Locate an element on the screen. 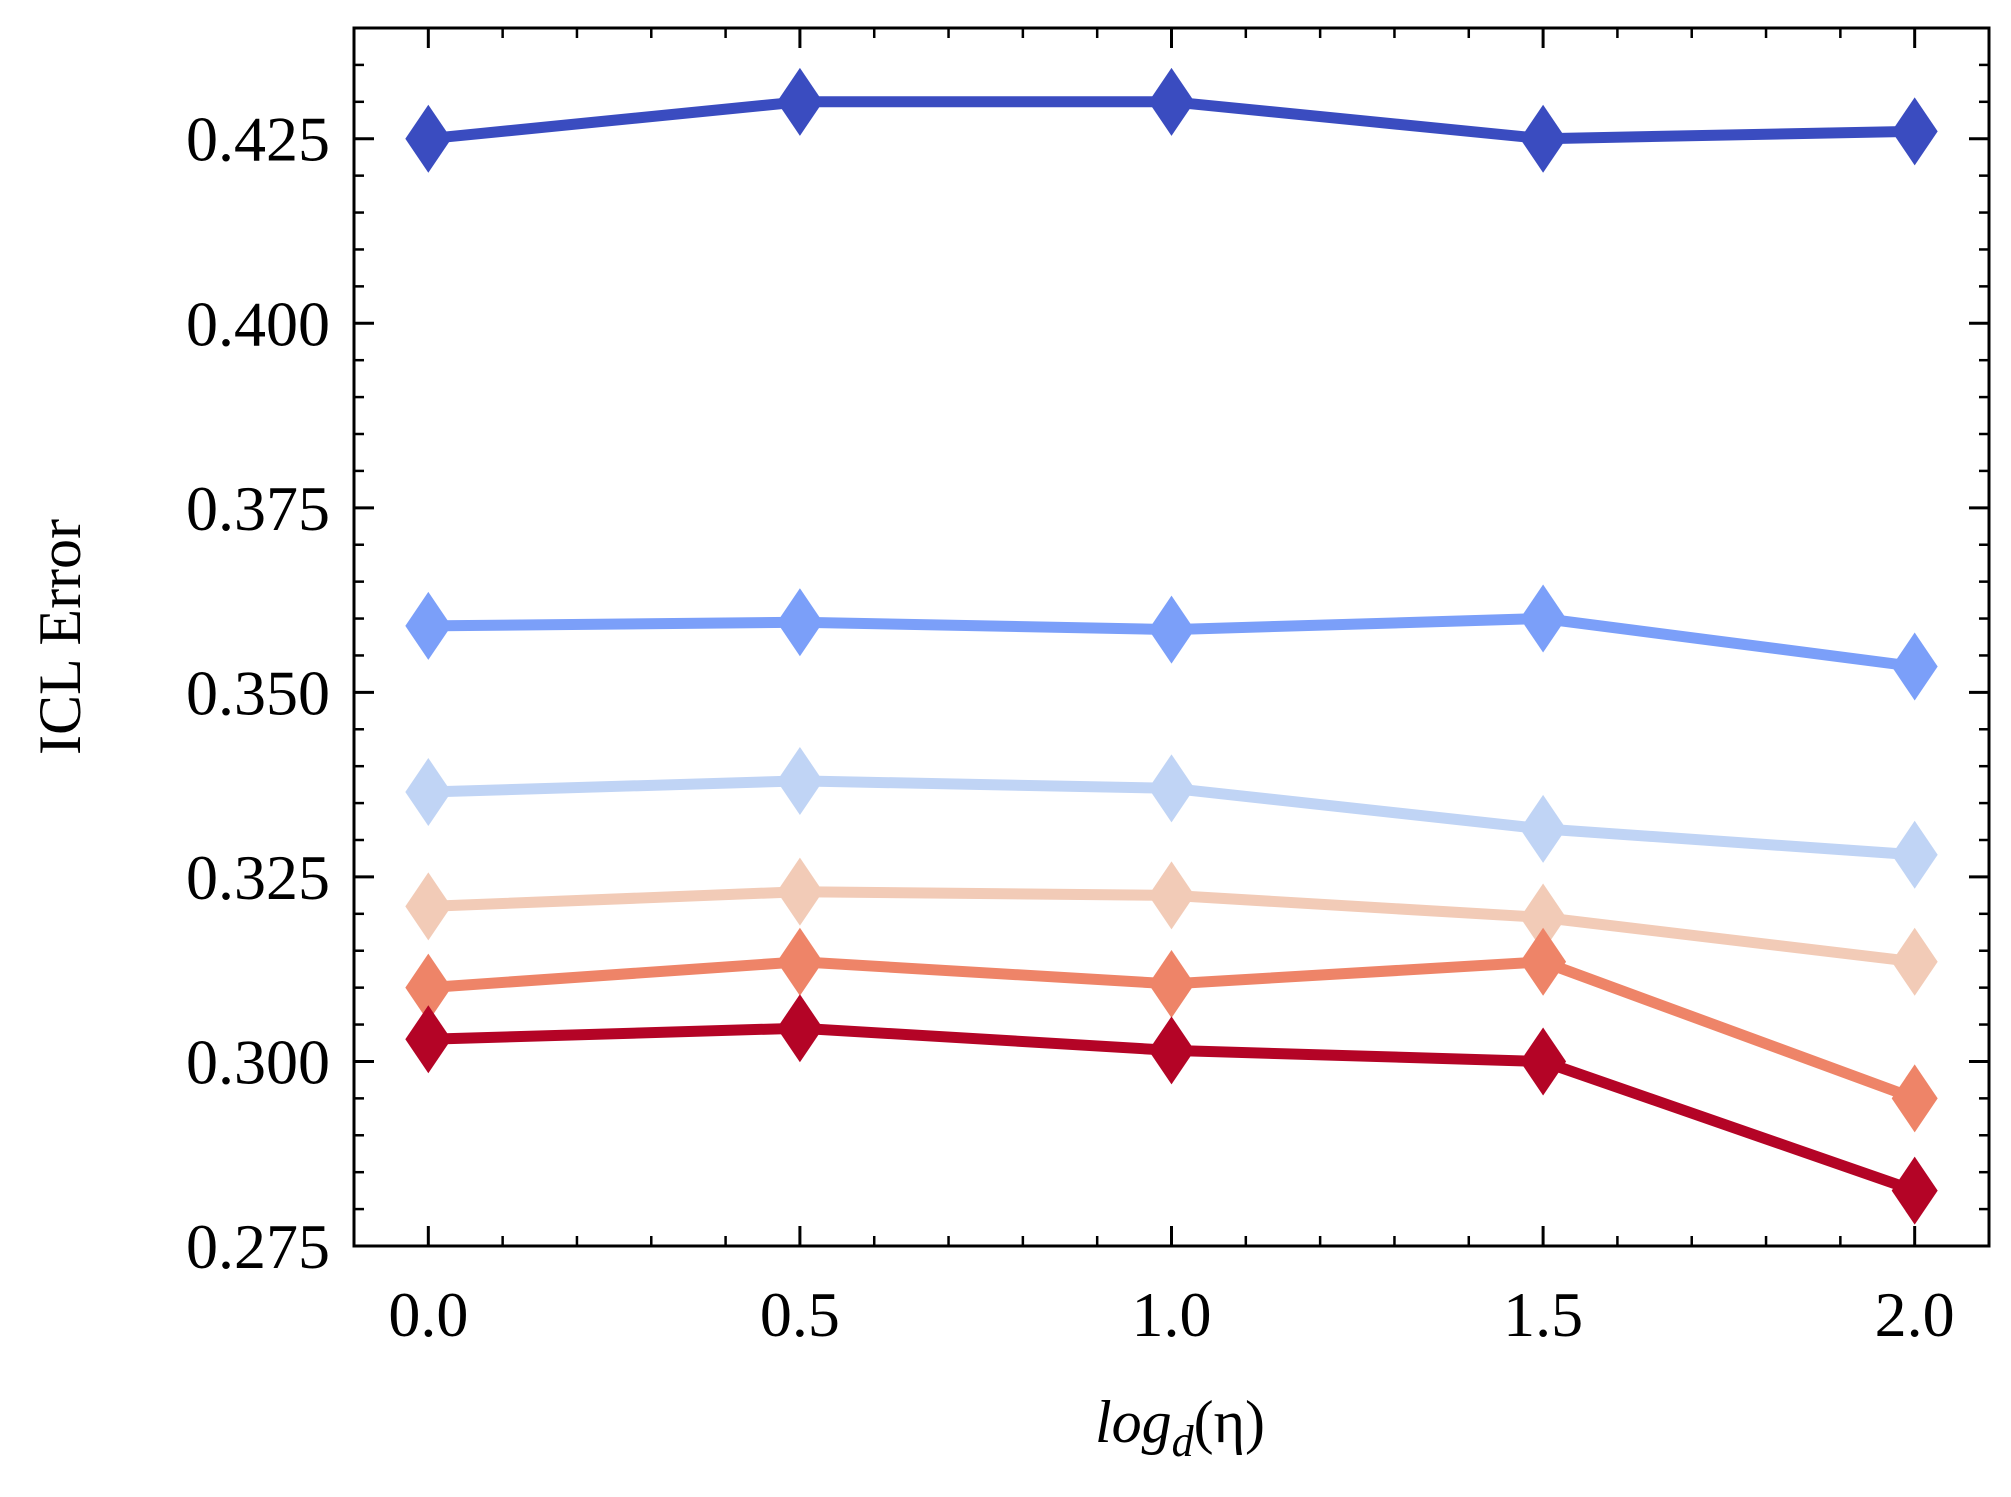  x-tick-label: 2.0 is located at coordinates (1915, 1314).